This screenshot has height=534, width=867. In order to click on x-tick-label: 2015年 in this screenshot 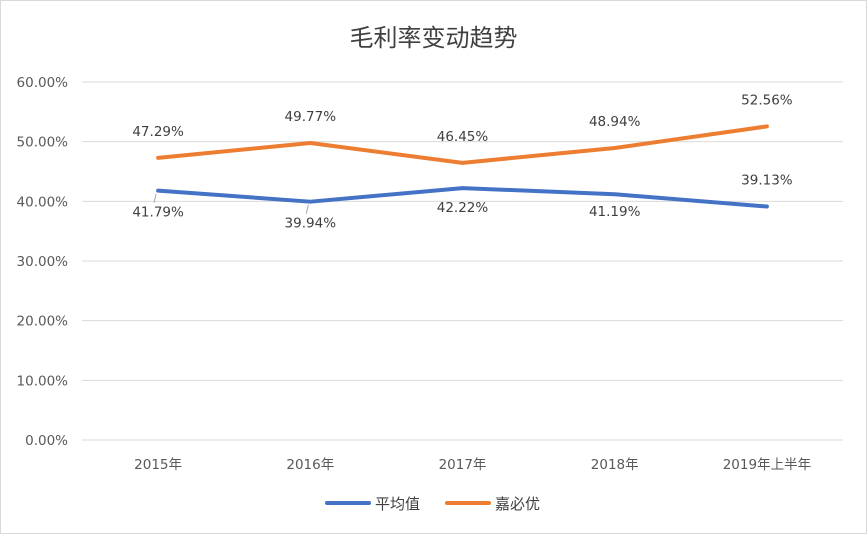, I will do `click(158, 465)`.